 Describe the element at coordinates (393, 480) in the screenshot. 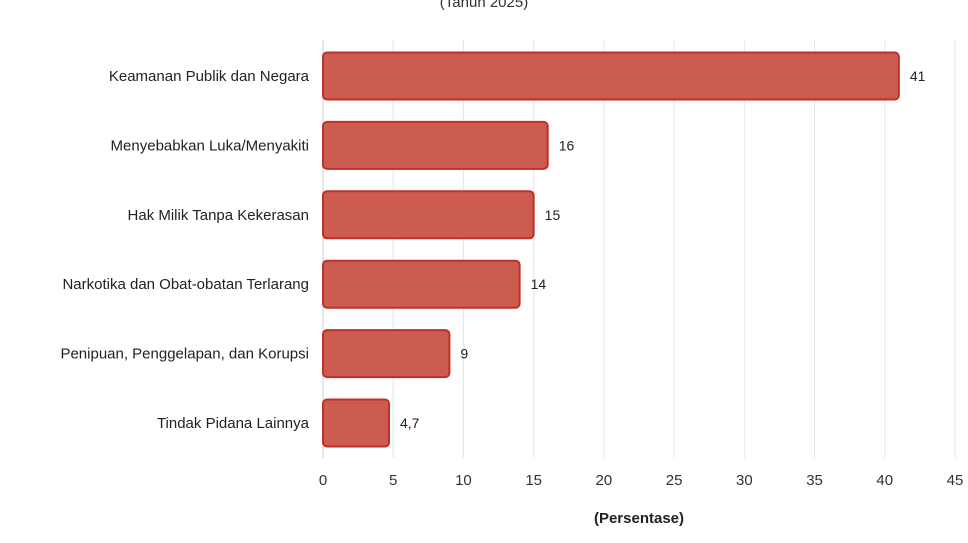

I see `x-tick-label: 5` at that location.